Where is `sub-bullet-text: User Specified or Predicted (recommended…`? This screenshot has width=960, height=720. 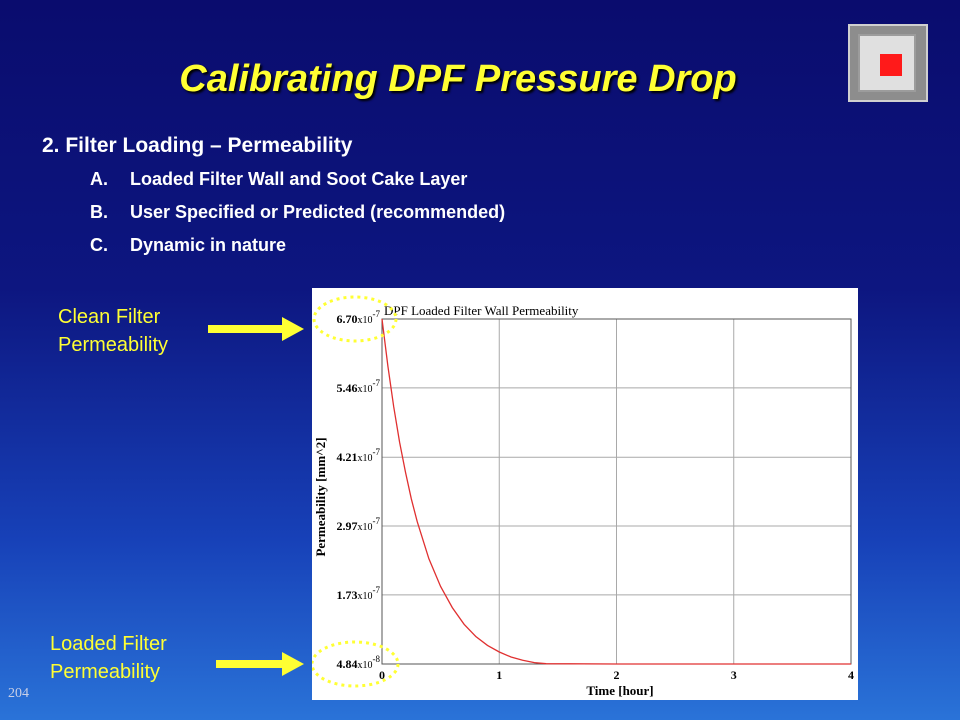
sub-bullet-text: User Specified or Predicted (recommended… is located at coordinates (318, 212).